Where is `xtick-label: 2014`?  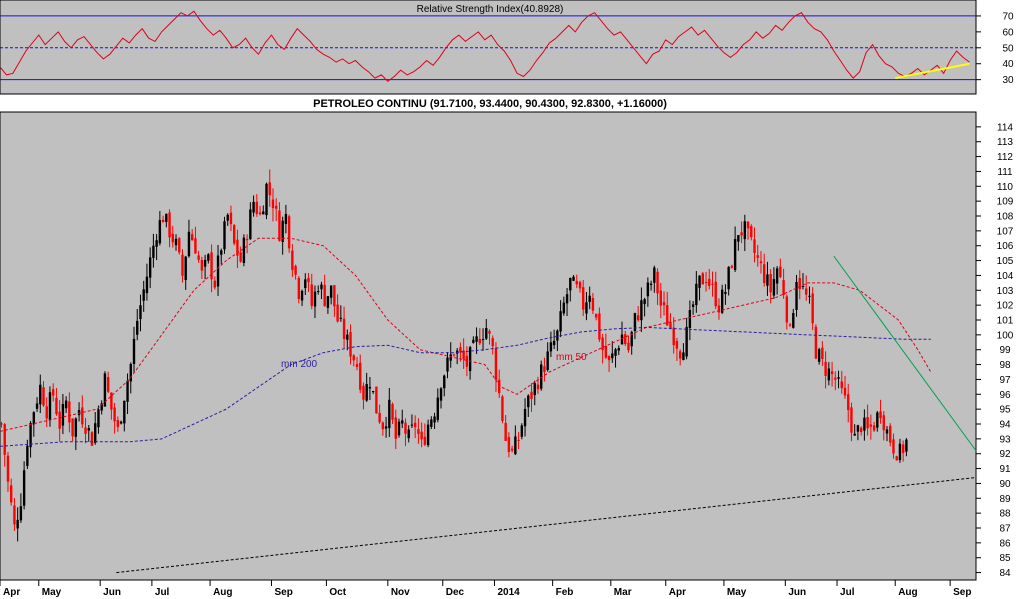
xtick-label: 2014 is located at coordinates (508, 592).